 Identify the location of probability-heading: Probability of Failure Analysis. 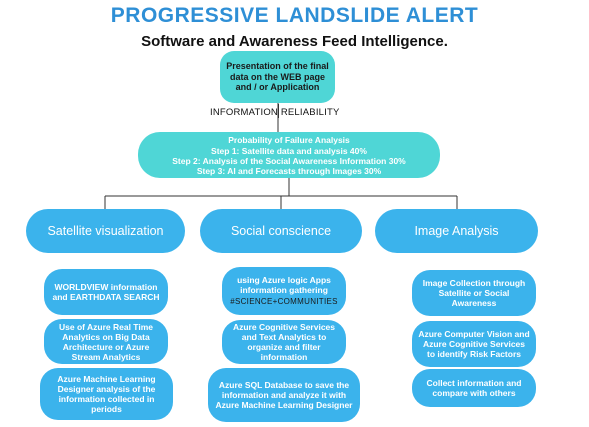
(289, 139).